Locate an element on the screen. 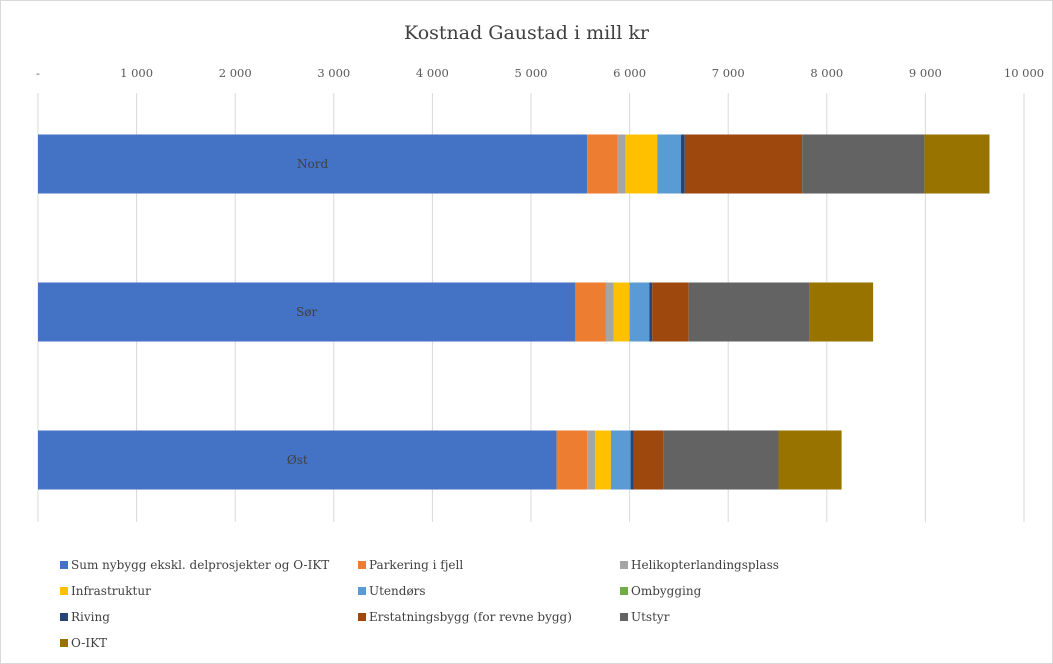 The image size is (1053, 664). legend-label: Riving is located at coordinates (90, 617).